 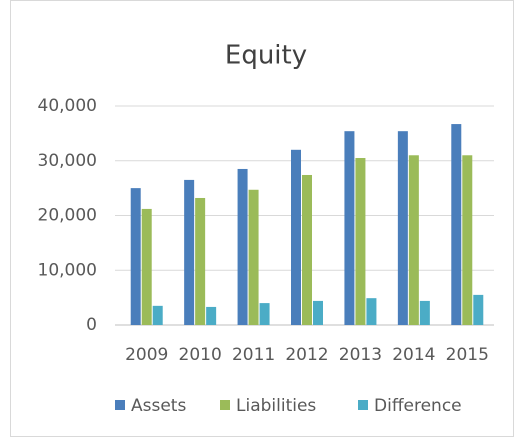 What do you see at coordinates (413, 355) in the screenshot?
I see `x-tick-label: 2014` at bounding box center [413, 355].